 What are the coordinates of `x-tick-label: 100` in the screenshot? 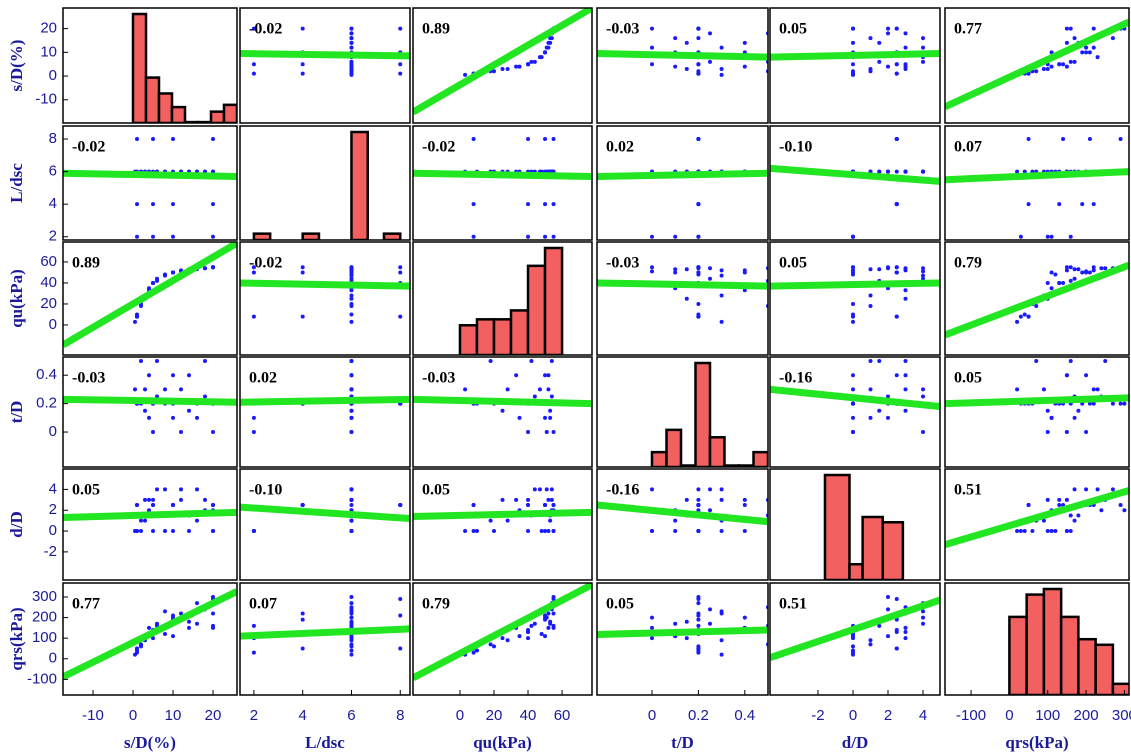 It's located at (1047, 715).